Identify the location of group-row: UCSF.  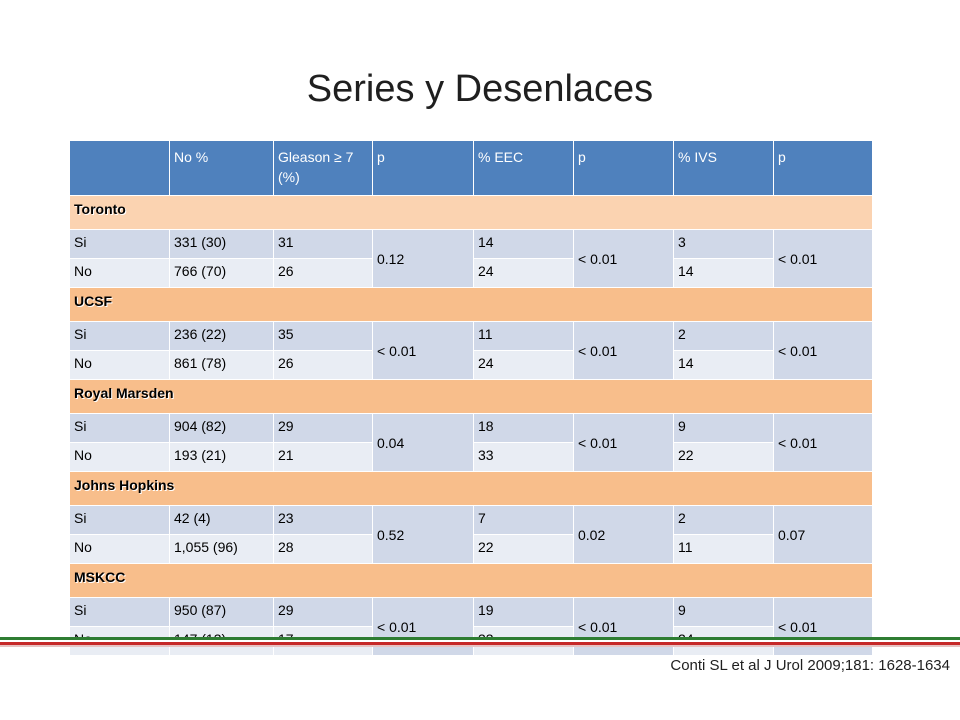
(471, 304).